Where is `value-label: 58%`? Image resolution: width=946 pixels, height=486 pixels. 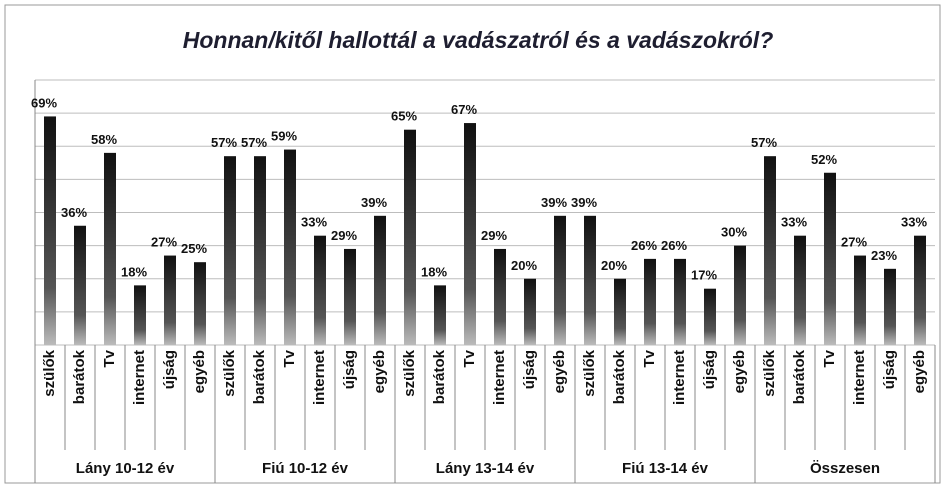 value-label: 58% is located at coordinates (104, 139).